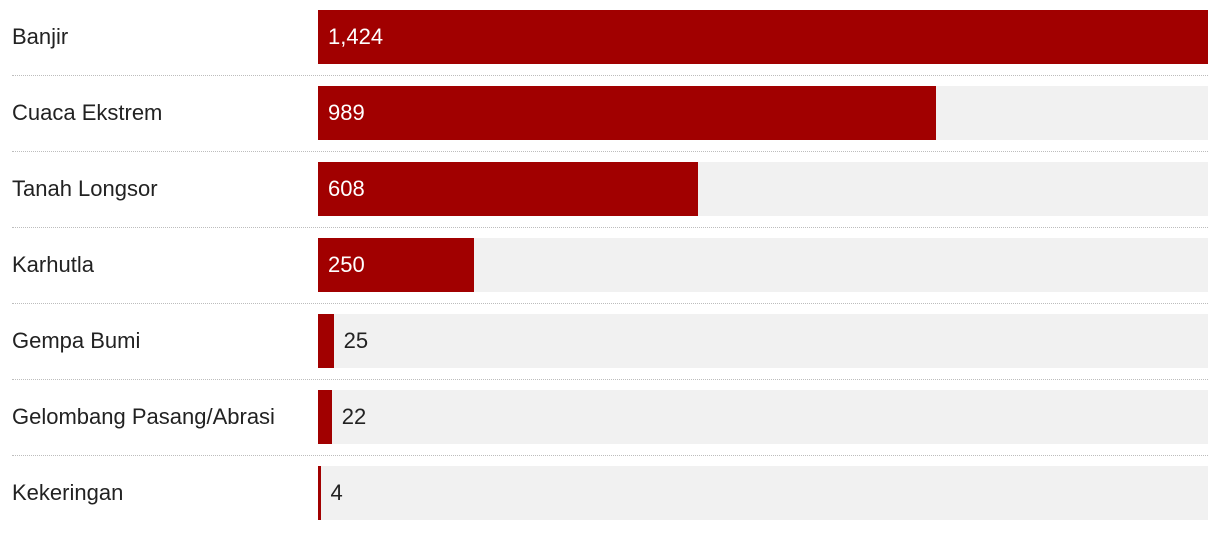  Describe the element at coordinates (354, 416) in the screenshot. I see `value-label: 22` at that location.